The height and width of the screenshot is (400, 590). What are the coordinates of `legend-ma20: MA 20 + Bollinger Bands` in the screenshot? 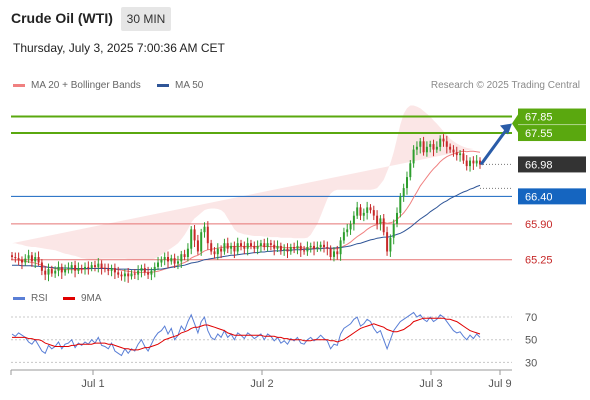 It's located at (77, 85).